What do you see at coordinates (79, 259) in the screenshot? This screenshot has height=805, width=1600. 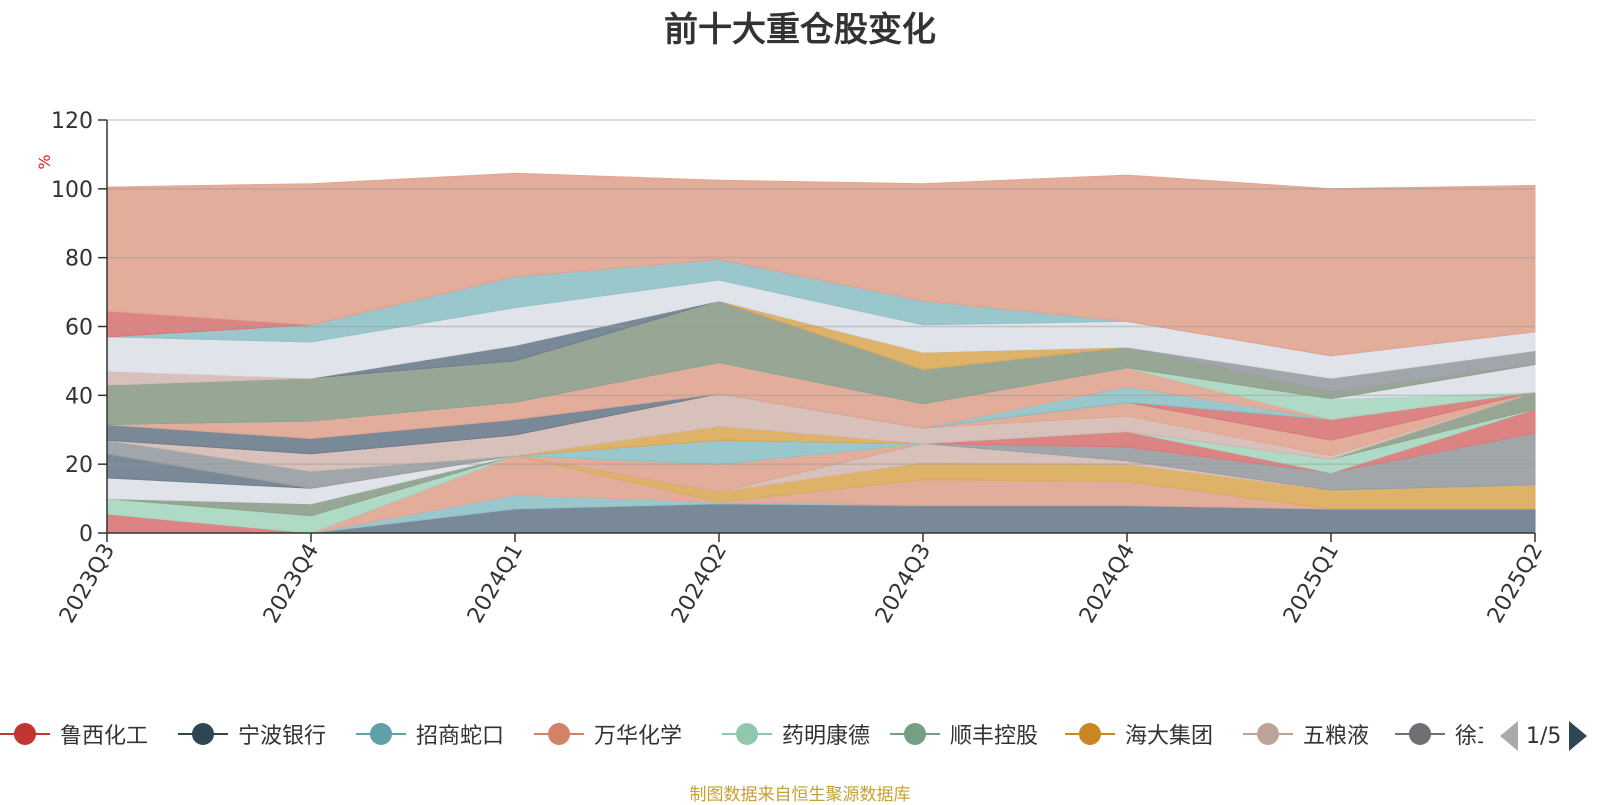 I see `y-tick-label-80: 80` at bounding box center [79, 259].